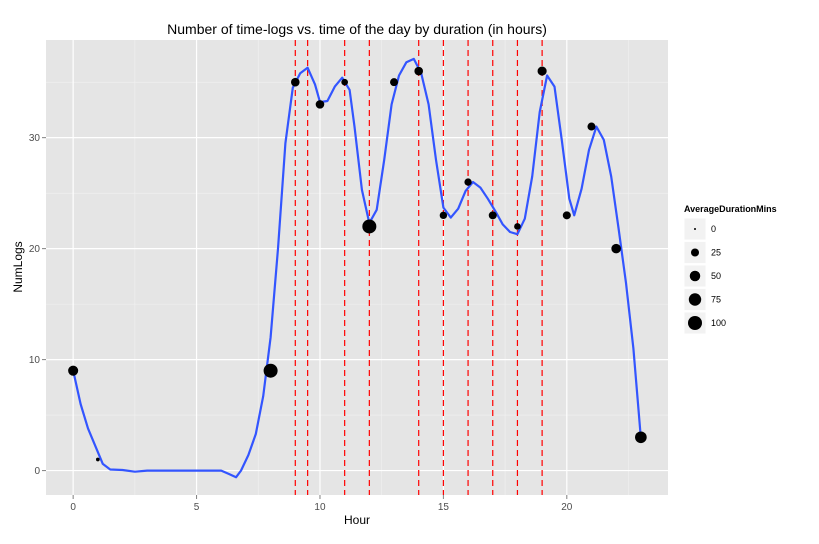  What do you see at coordinates (730, 209) in the screenshot?
I see `legend-title: AverageDurationMins` at bounding box center [730, 209].